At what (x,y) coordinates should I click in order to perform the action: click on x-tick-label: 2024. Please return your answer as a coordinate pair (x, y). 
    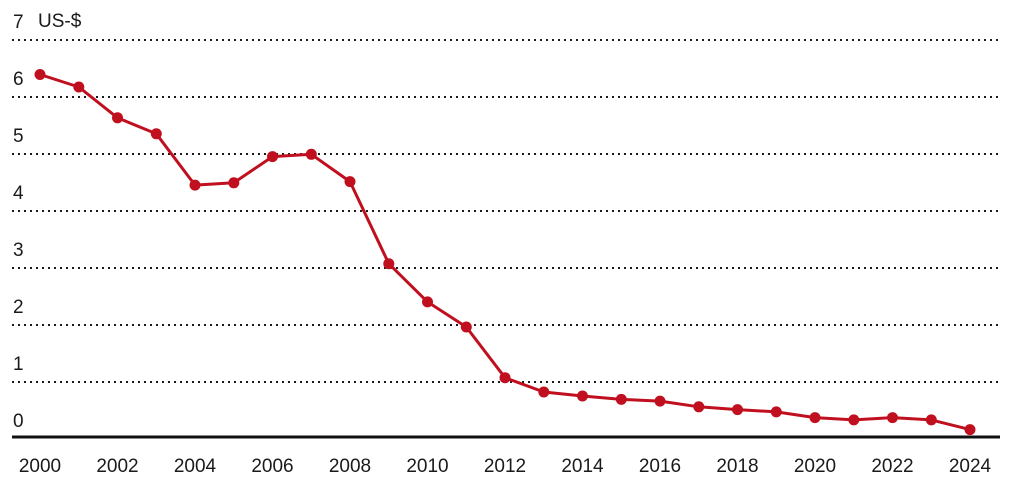
    Looking at the image, I should click on (970, 466).